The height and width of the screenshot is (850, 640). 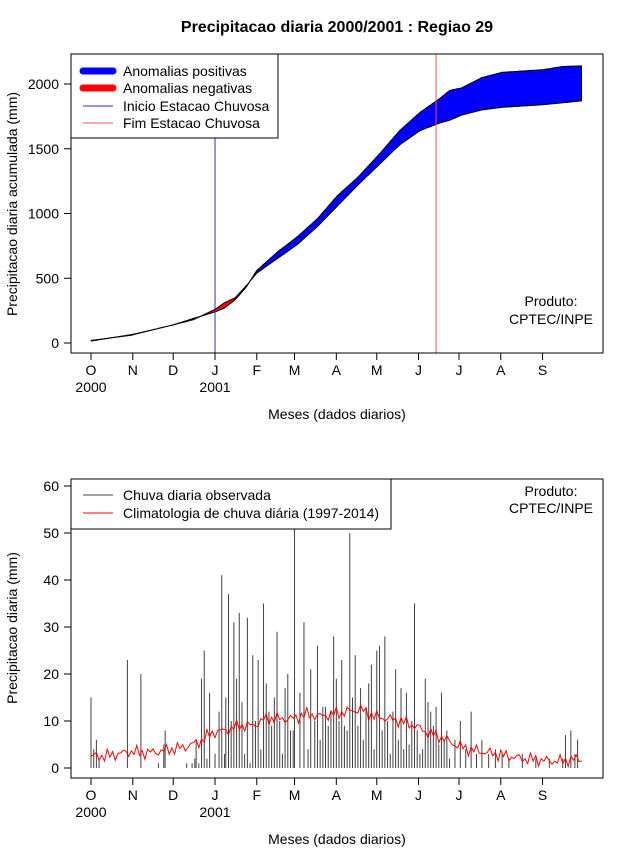 I want to click on chart2-x-axis-label: Meses (dados diarios), so click(x=337, y=839).